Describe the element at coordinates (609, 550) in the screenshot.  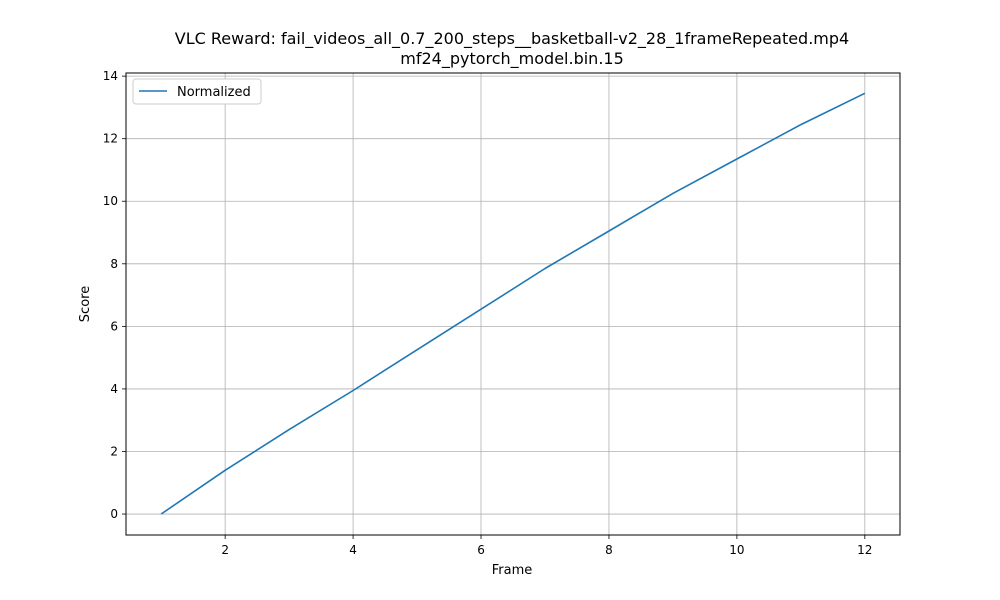
I see `x-tick-label: 8` at that location.